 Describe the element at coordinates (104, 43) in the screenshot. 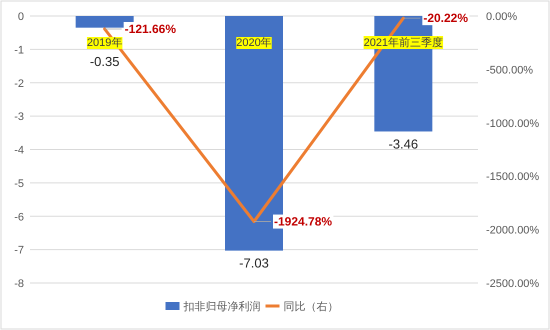

I see `x-tick-label: 2019年` at that location.